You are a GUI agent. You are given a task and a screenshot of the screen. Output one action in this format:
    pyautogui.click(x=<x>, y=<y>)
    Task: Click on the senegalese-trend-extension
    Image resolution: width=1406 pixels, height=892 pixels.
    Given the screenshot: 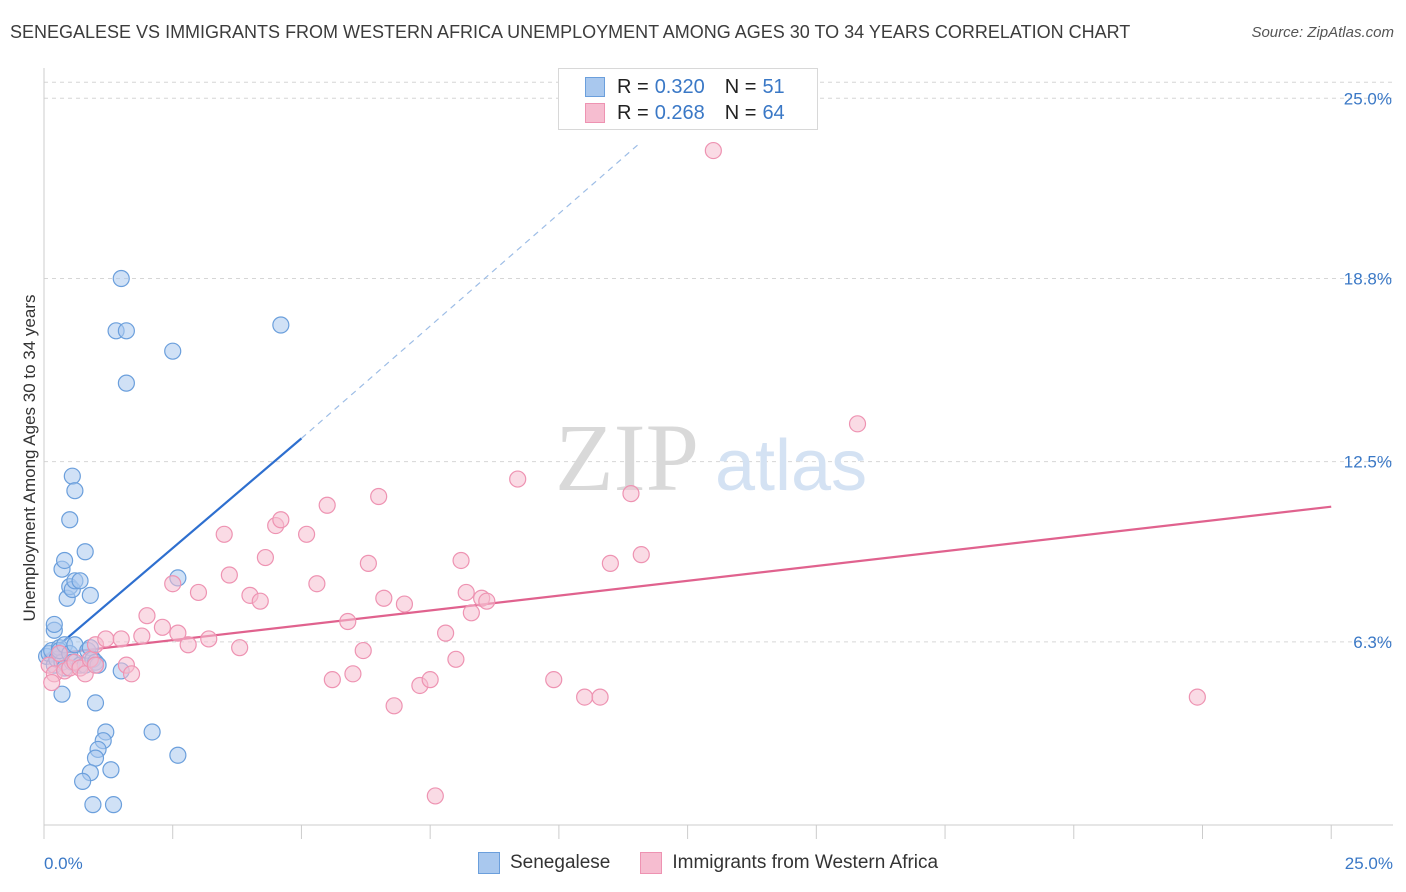 What is the action you would take?
    pyautogui.click(x=471, y=290)
    